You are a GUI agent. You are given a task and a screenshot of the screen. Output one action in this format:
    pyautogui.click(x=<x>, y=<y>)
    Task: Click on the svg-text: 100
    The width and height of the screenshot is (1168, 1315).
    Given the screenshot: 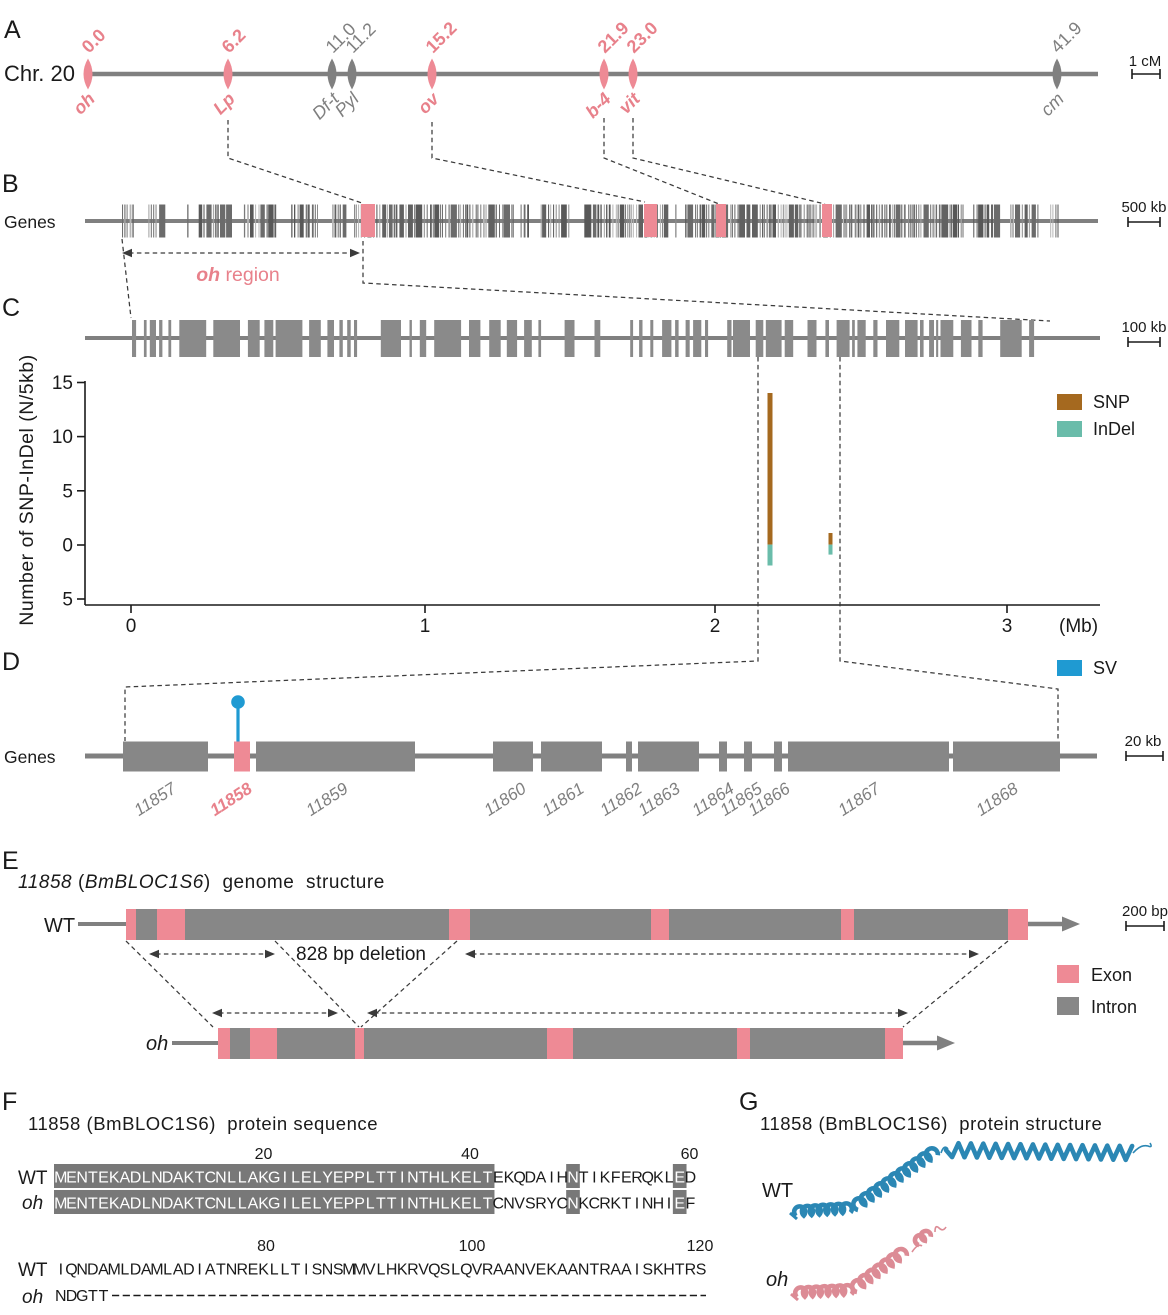 What is the action you would take?
    pyautogui.click(x=472, y=1246)
    